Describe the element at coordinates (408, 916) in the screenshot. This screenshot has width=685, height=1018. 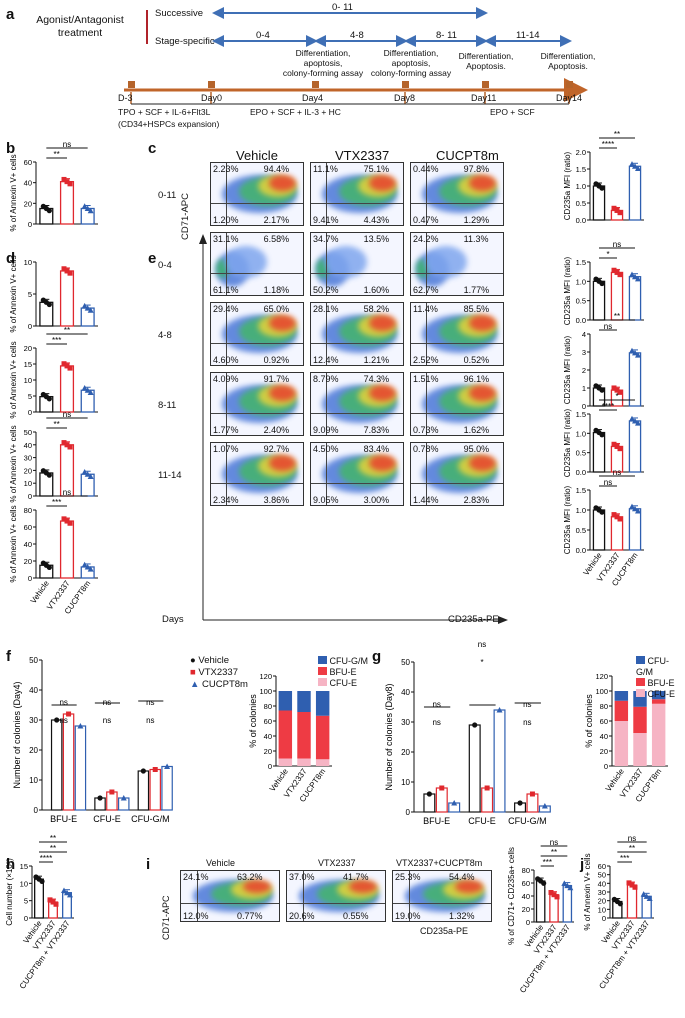
I see `quadrant-ll: 19.0%` at that location.